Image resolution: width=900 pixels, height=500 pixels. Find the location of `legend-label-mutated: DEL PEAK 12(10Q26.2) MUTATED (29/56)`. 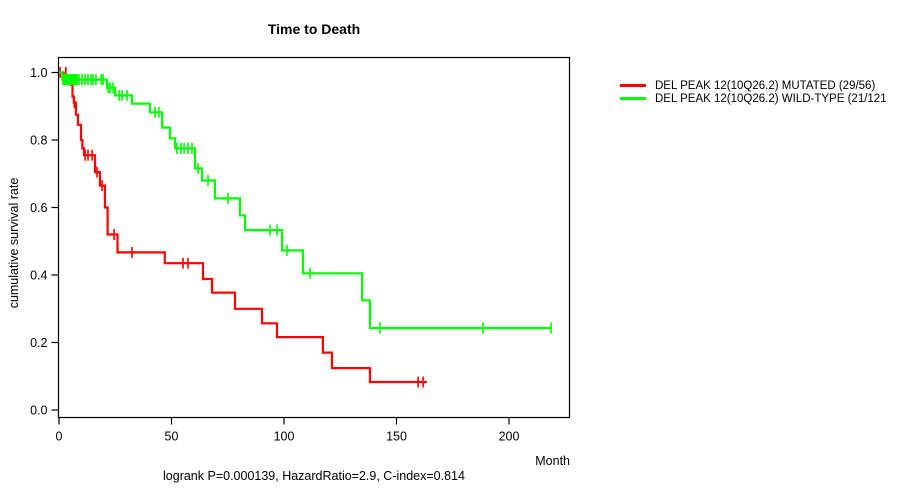

legend-label-mutated: DEL PEAK 12(10Q26.2) MUTATED (29/56) is located at coordinates (765, 85).